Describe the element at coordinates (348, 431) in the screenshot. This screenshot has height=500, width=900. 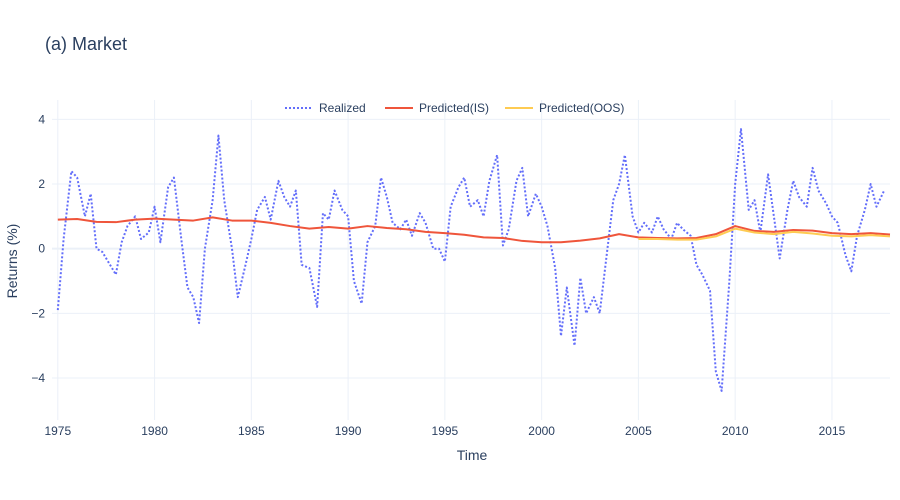
I see `x-tick-label: 1990` at that location.